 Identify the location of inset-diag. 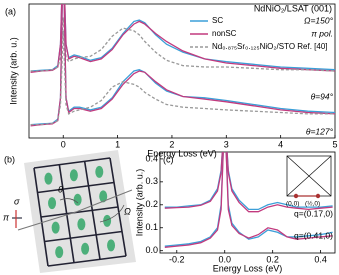
(309, 176).